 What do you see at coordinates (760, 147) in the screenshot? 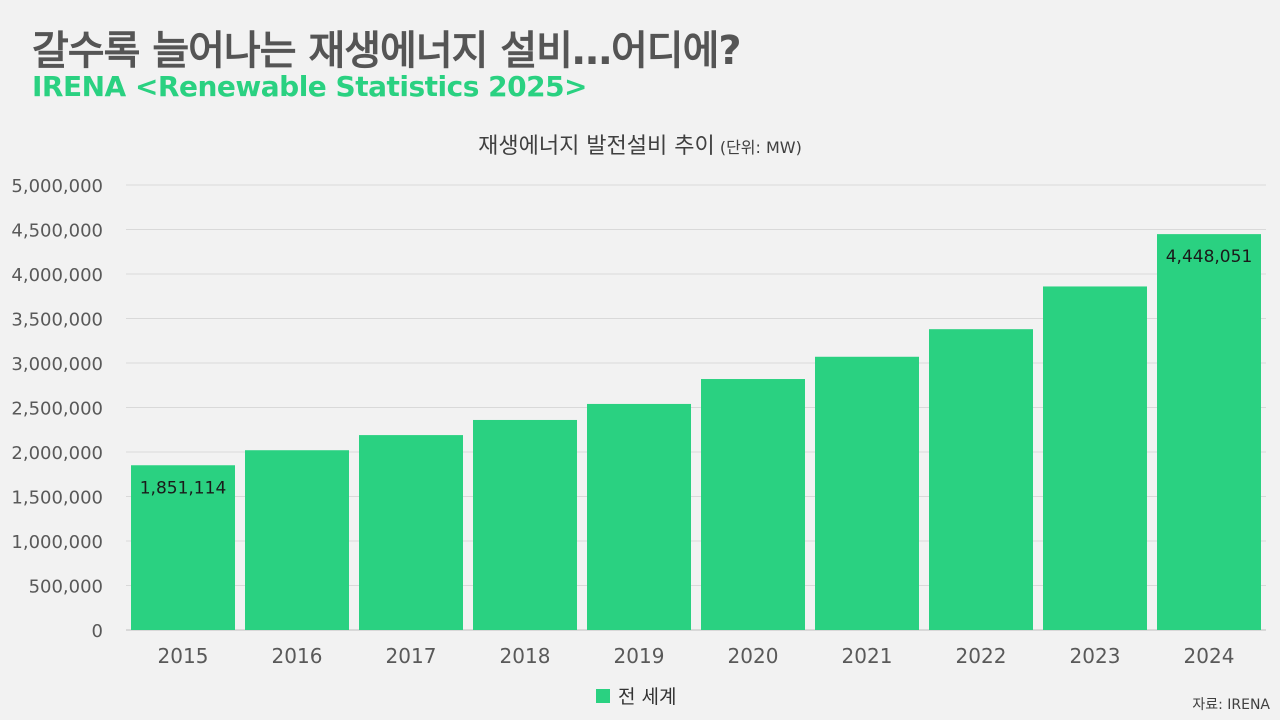
I see `chart-title-unit: (단위: MW)` at bounding box center [760, 147].